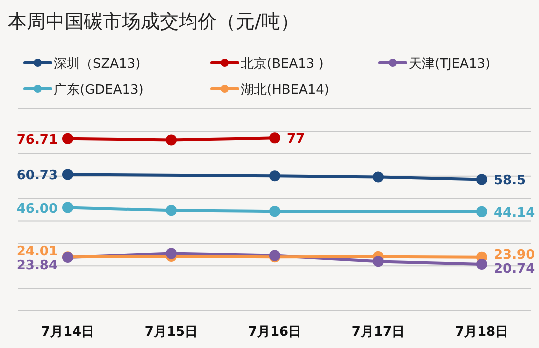 This screenshot has width=539, height=348. What do you see at coordinates (154, 22) in the screenshot?
I see `chart-title: 本周中国碳市场成交均价（元/吨）` at bounding box center [154, 22].